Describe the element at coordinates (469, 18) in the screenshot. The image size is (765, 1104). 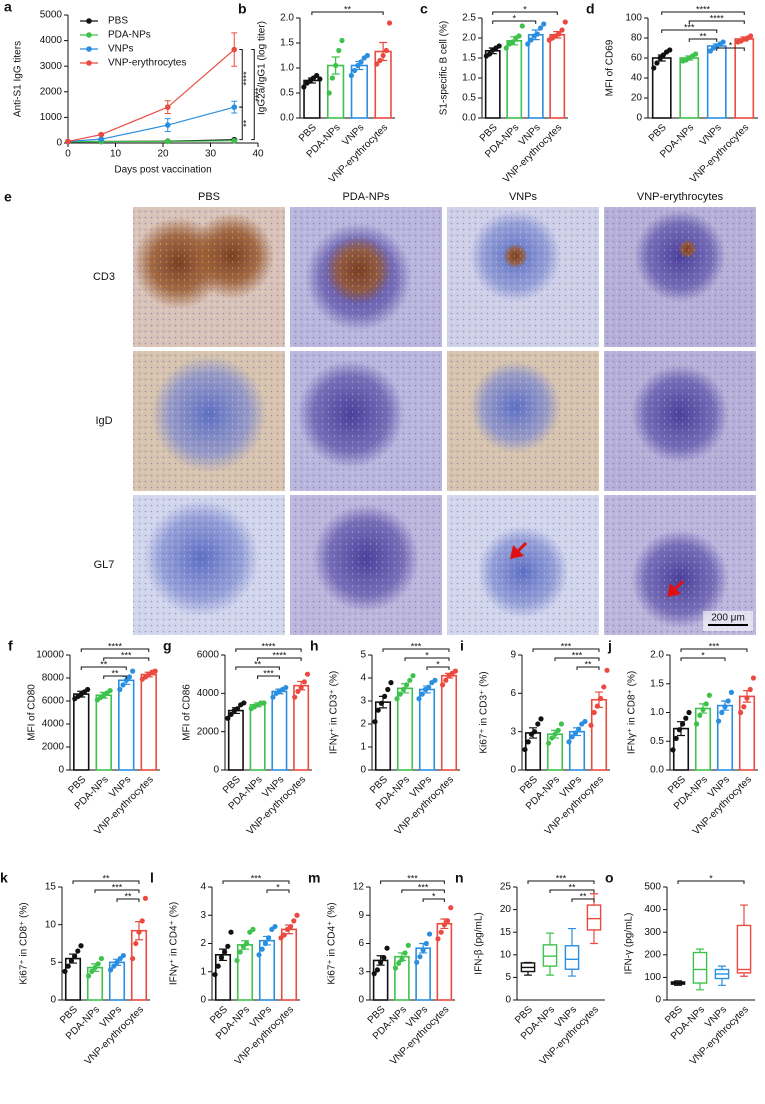
I see `y-tick-label: 2.5` at that location.